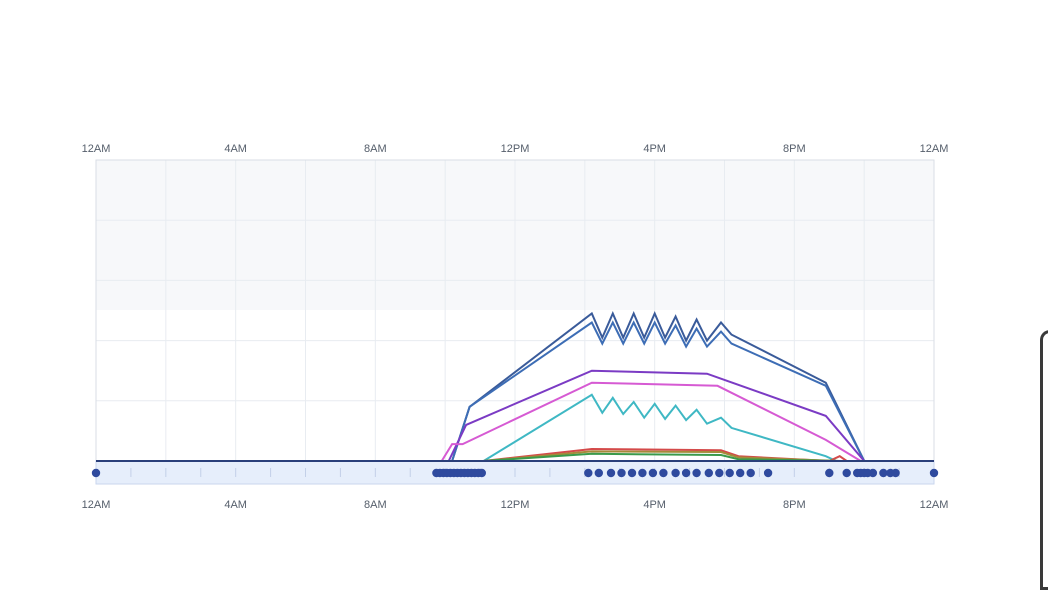  Describe the element at coordinates (375, 149) in the screenshot. I see `top-tick-label: 8AM` at that location.